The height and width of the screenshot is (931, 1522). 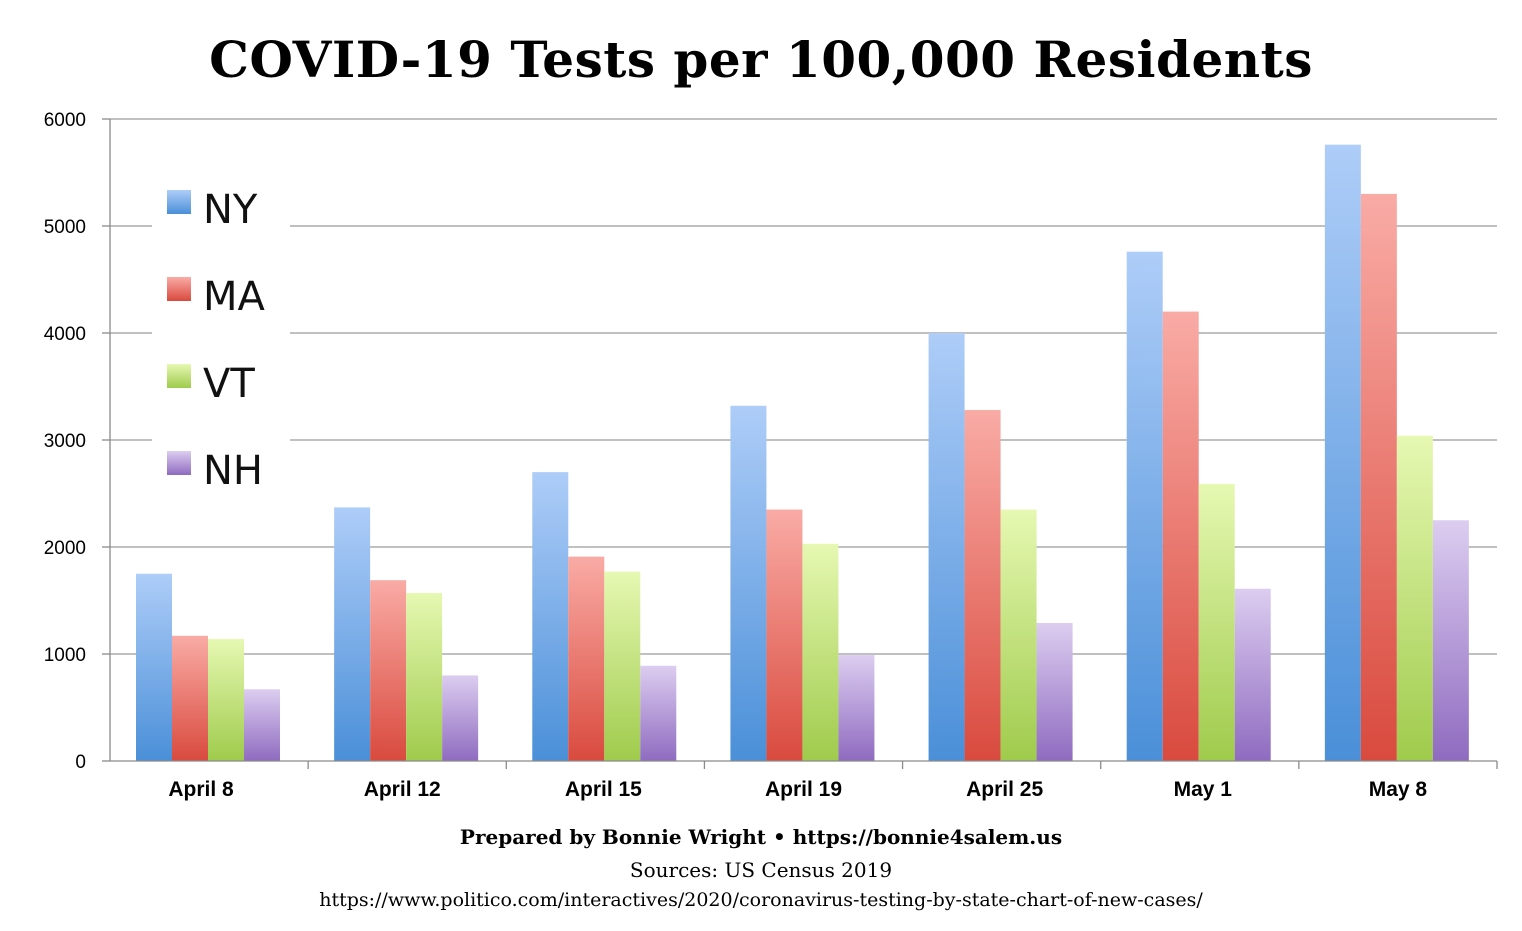 I want to click on legend-label-vt: VT, so click(x=229, y=384).